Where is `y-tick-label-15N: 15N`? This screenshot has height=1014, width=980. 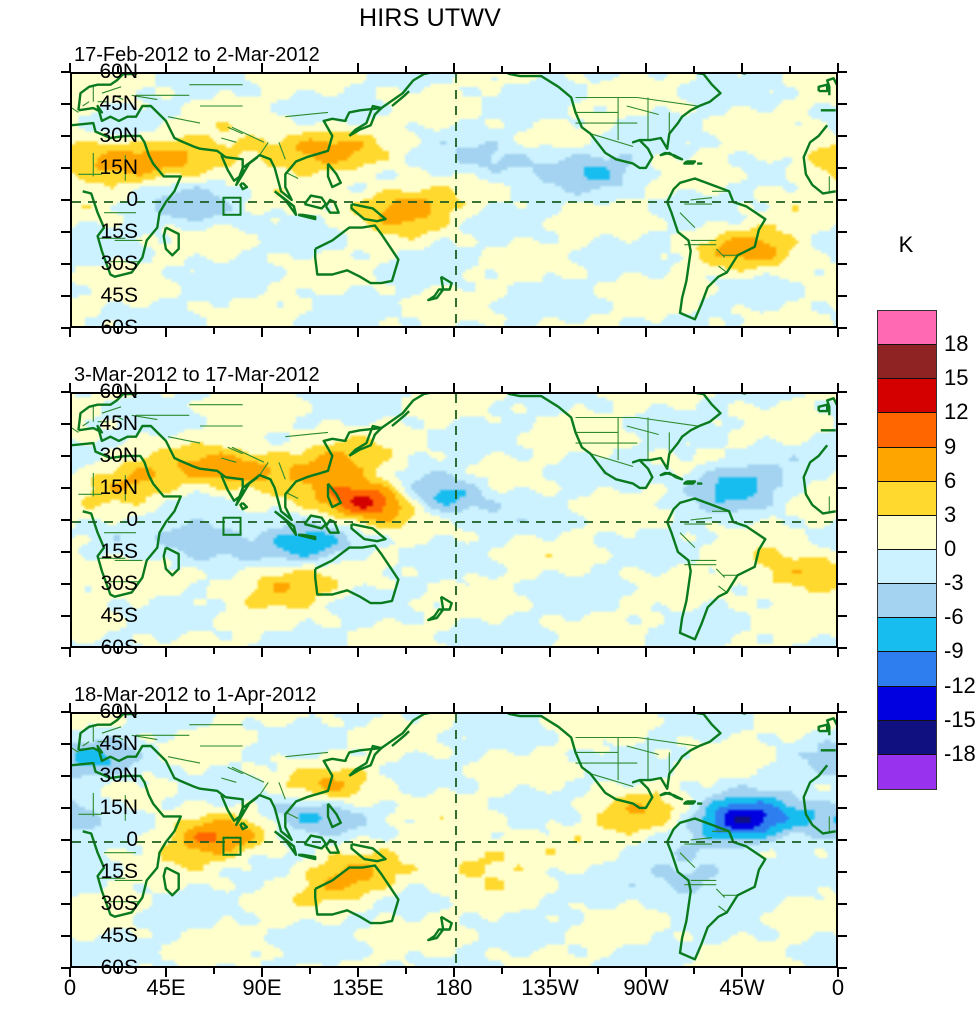
y-tick-label-15N: 15N is located at coordinates (118, 807).